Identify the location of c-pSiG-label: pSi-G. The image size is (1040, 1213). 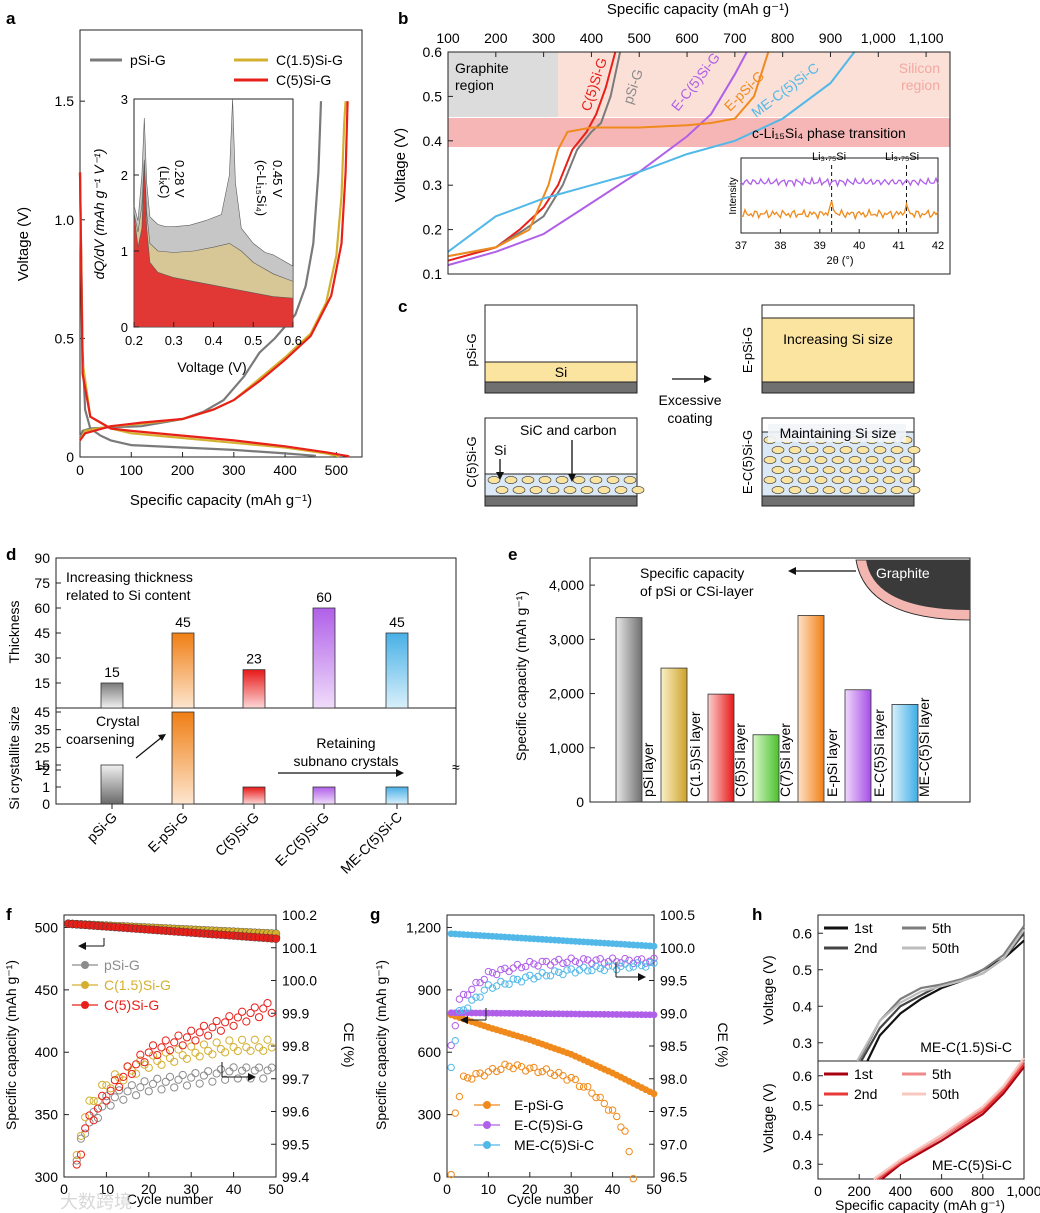
(471, 349).